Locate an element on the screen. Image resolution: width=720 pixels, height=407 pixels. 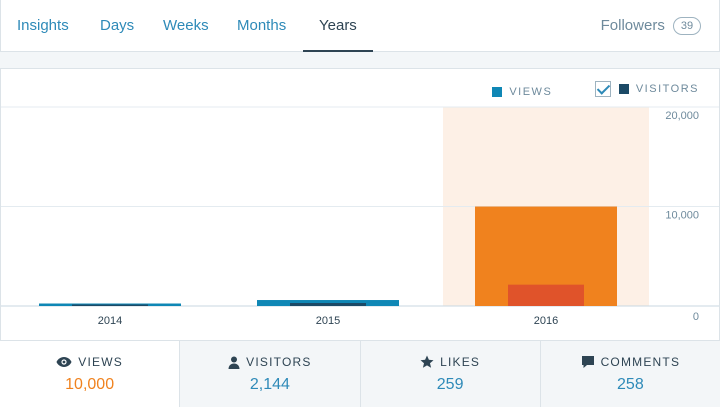
stat-comments: COMMENTS 258 is located at coordinates (630, 374).